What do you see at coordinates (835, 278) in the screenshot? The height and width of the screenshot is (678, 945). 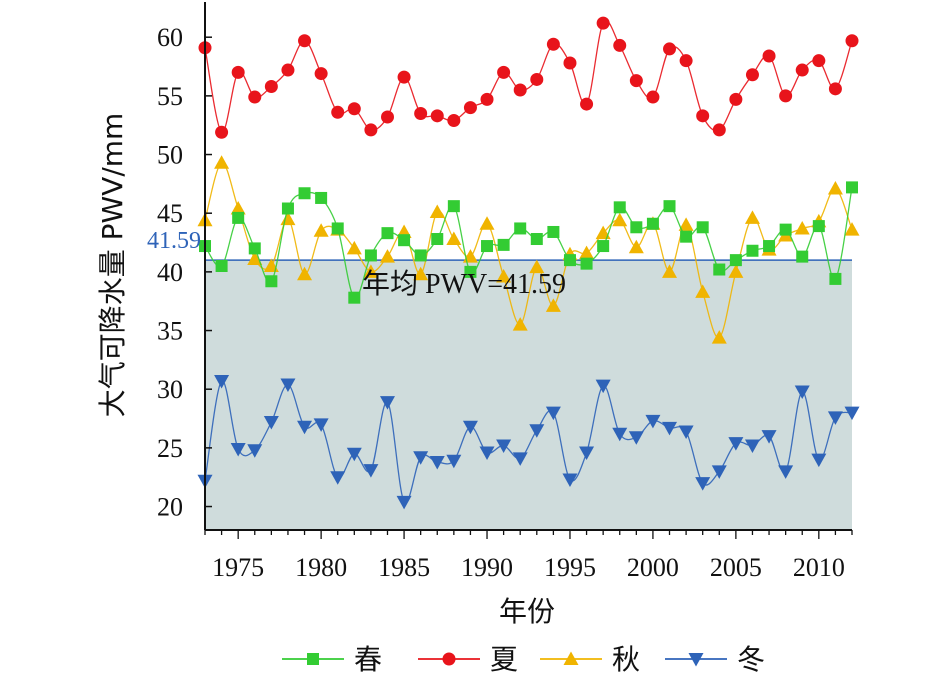 I see `data-point-春-2011` at bounding box center [835, 278].